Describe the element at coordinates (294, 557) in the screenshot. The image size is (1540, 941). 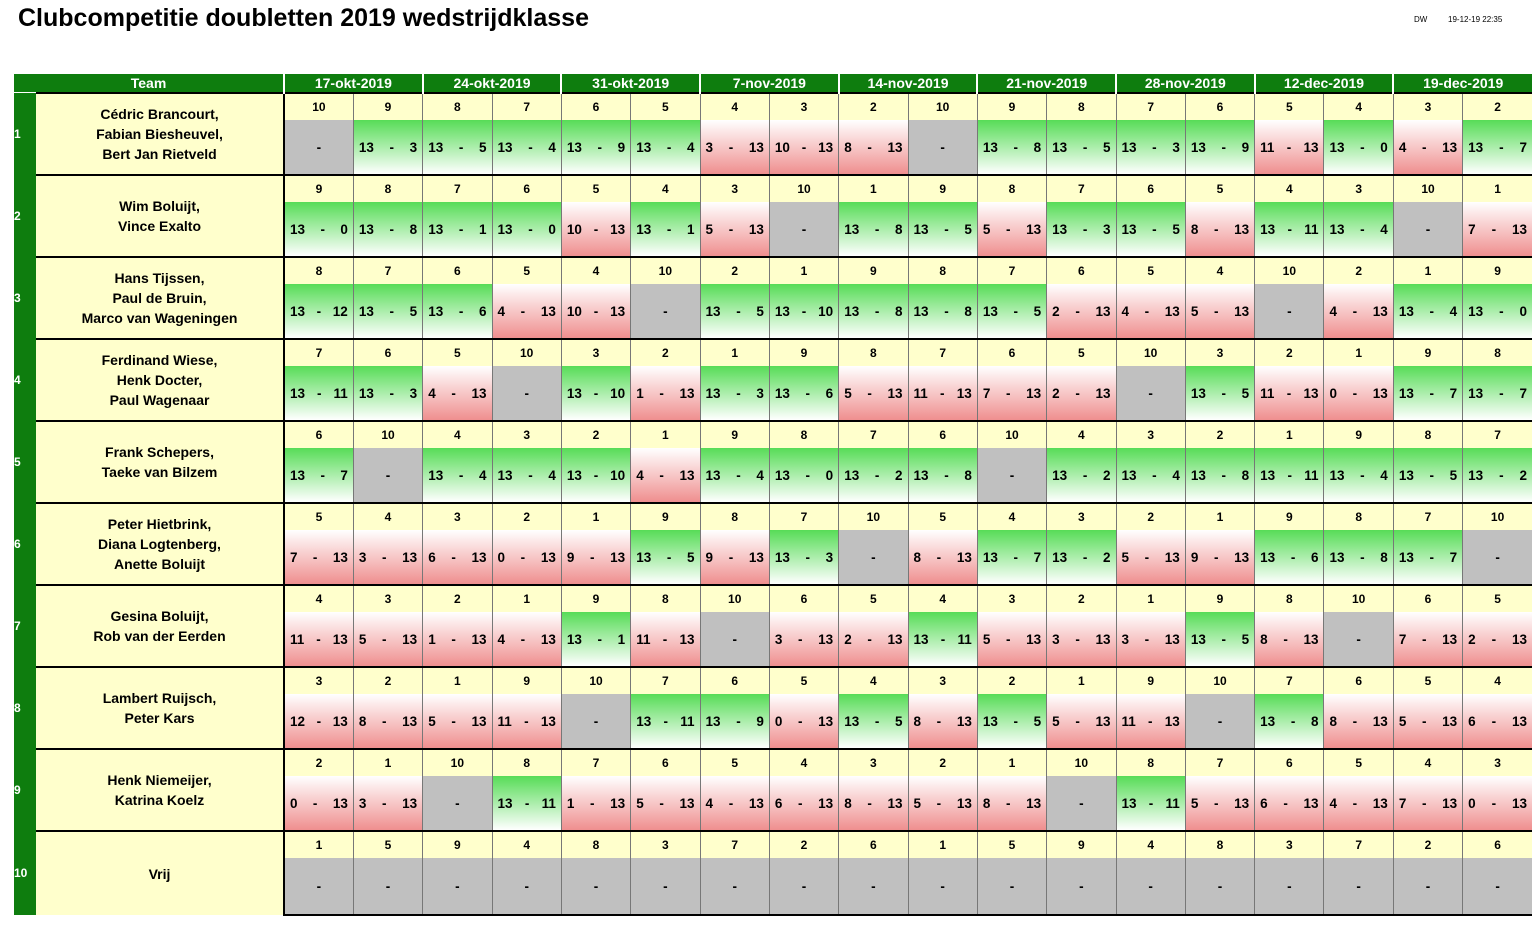
I see `score-own: 7` at that location.